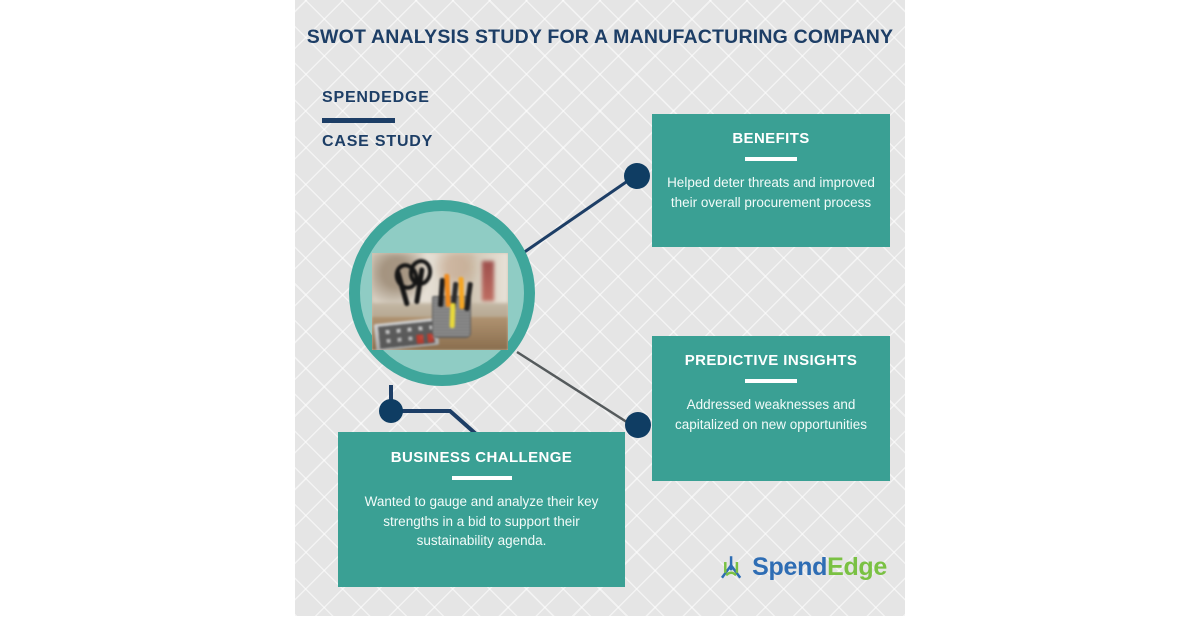 This screenshot has height=627, width=1200. Describe the element at coordinates (731, 567) in the screenshot. I see `spendedge-trident-mark` at that location.